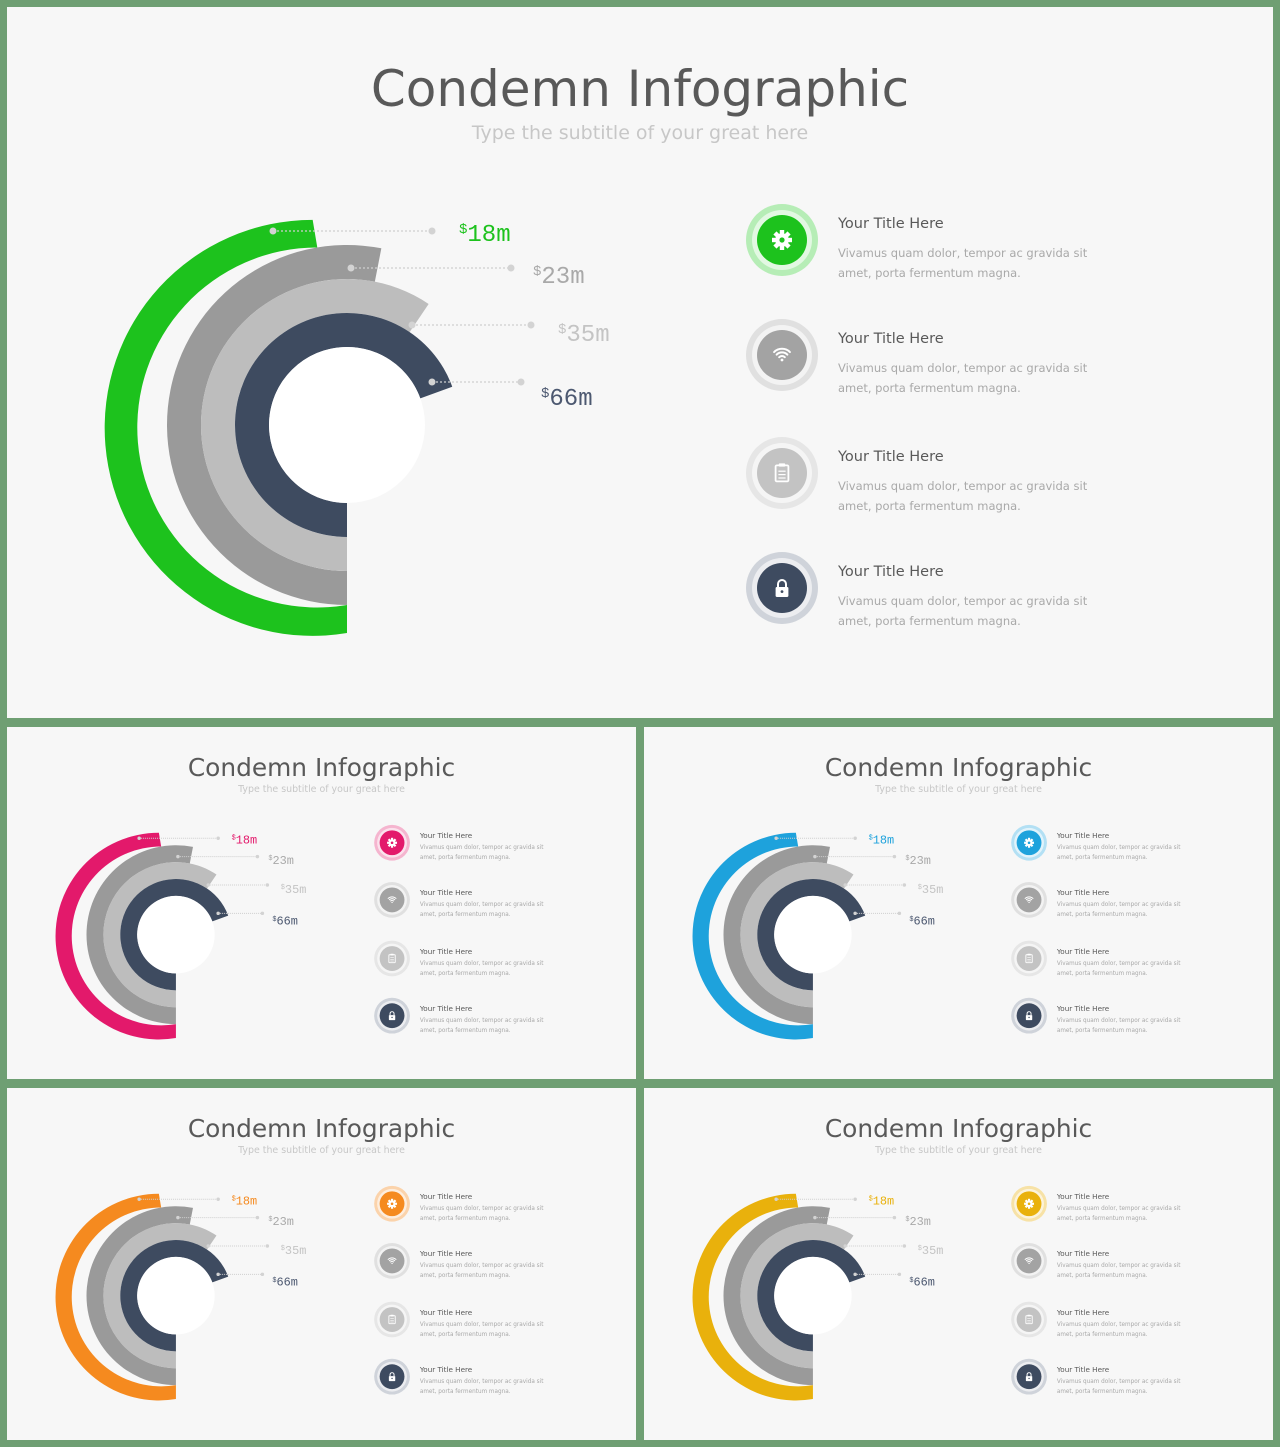 The image size is (1280, 1447). Describe the element at coordinates (869, 932) in the screenshot. I see `ring-chart: $18m $23m $35m $66m` at that location.